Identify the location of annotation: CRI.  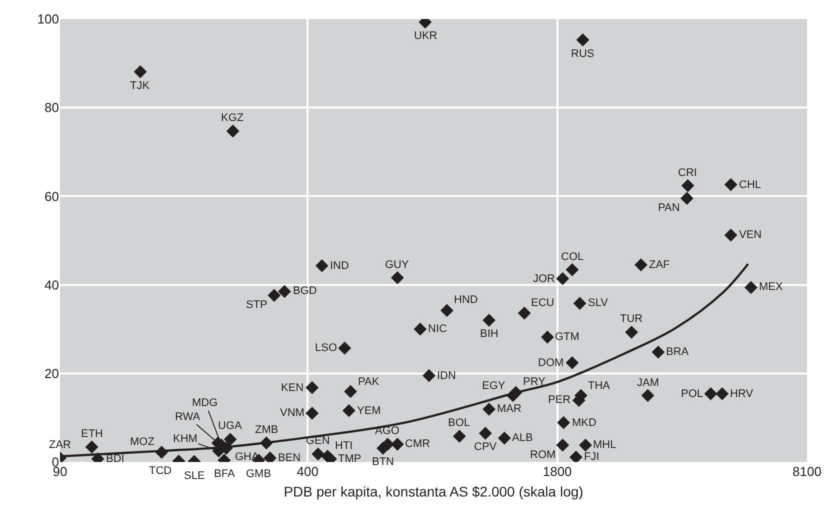
(687, 173).